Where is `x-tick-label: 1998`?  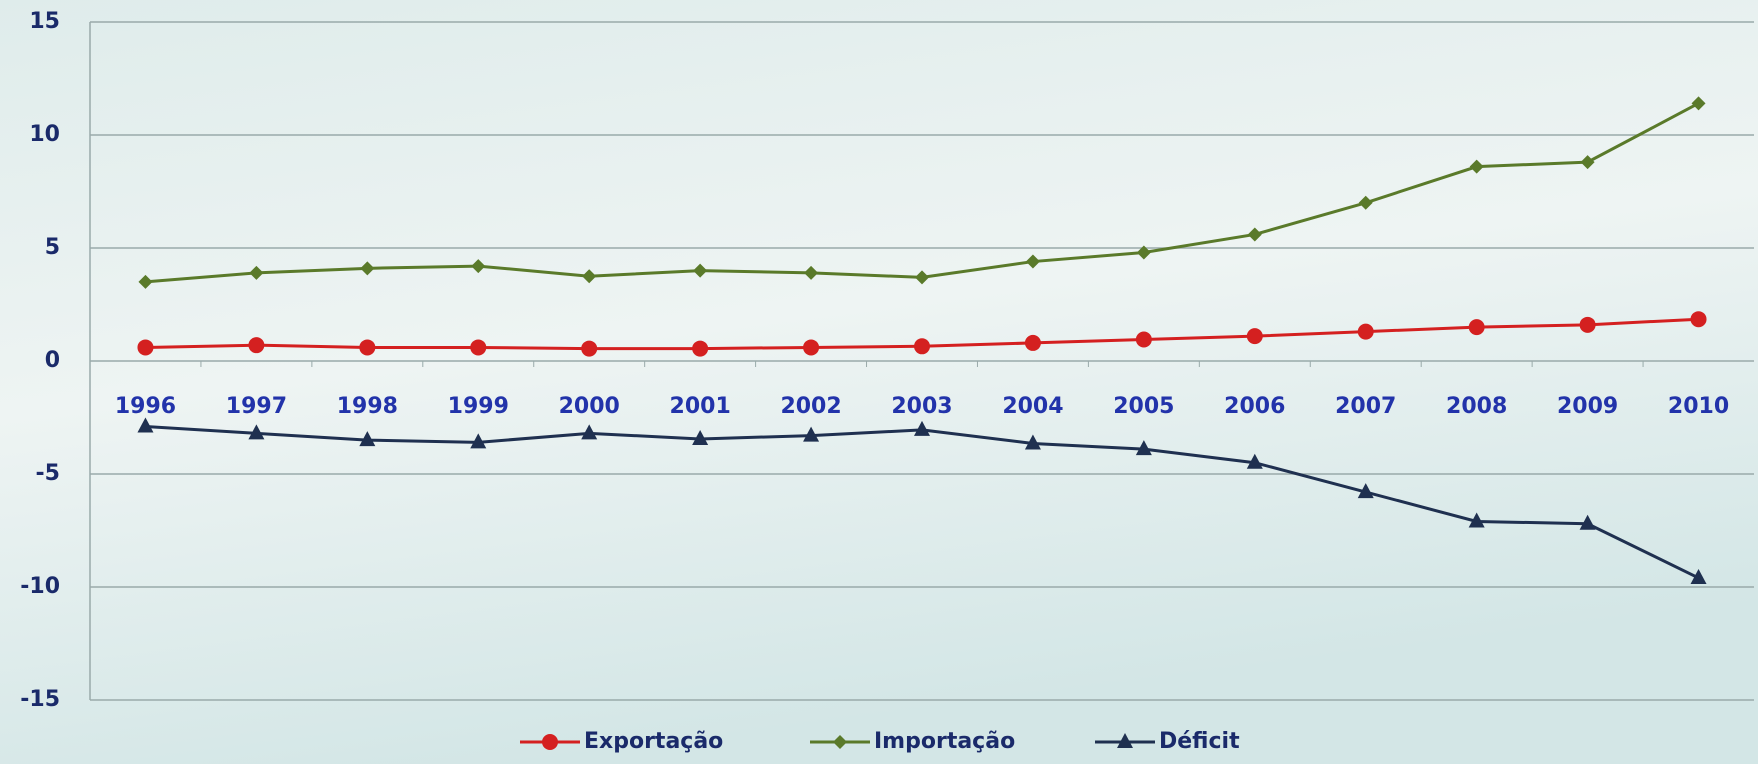
x-tick-label: 1998 is located at coordinates (367, 406).